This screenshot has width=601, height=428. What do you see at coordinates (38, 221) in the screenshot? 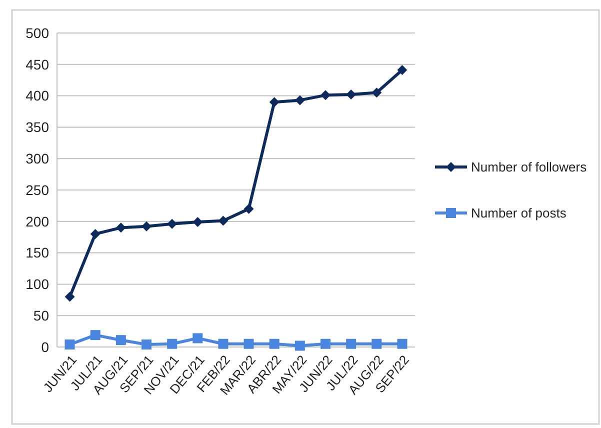
I see `y-tick-label: 200` at bounding box center [38, 221].